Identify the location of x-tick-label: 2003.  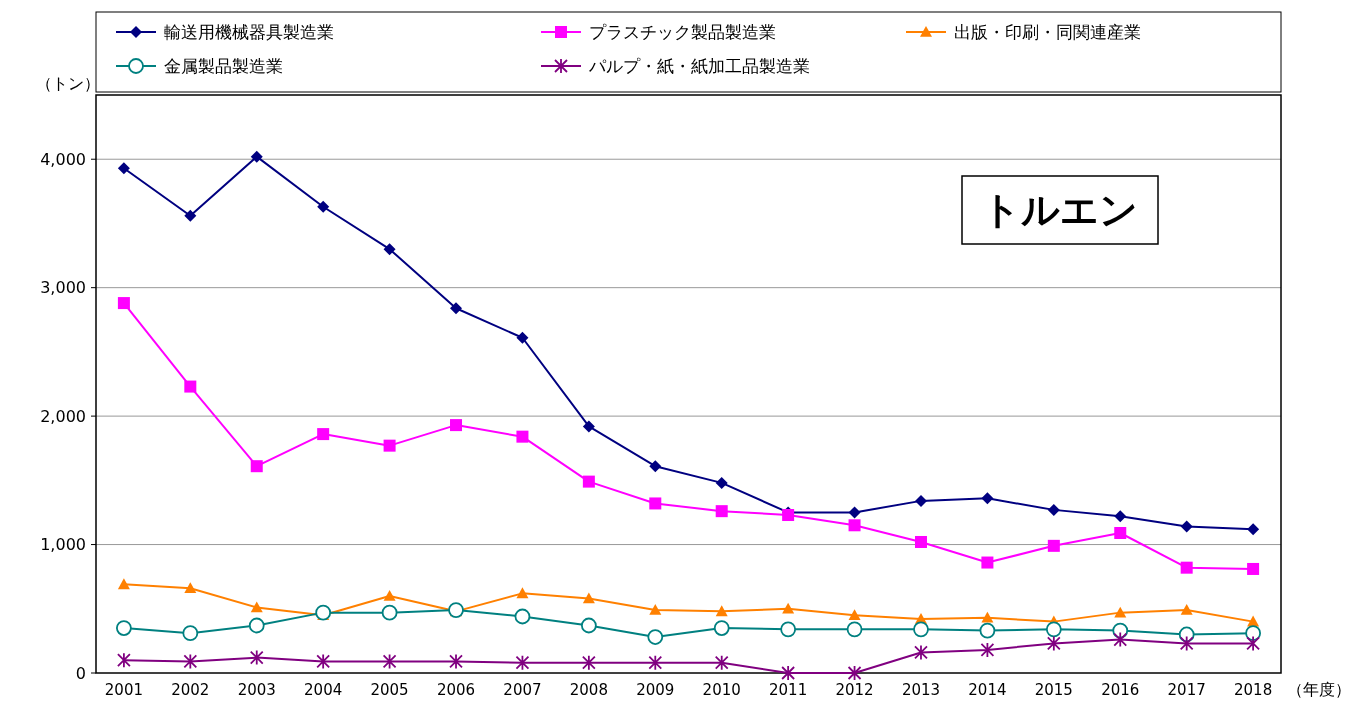
(256, 690).